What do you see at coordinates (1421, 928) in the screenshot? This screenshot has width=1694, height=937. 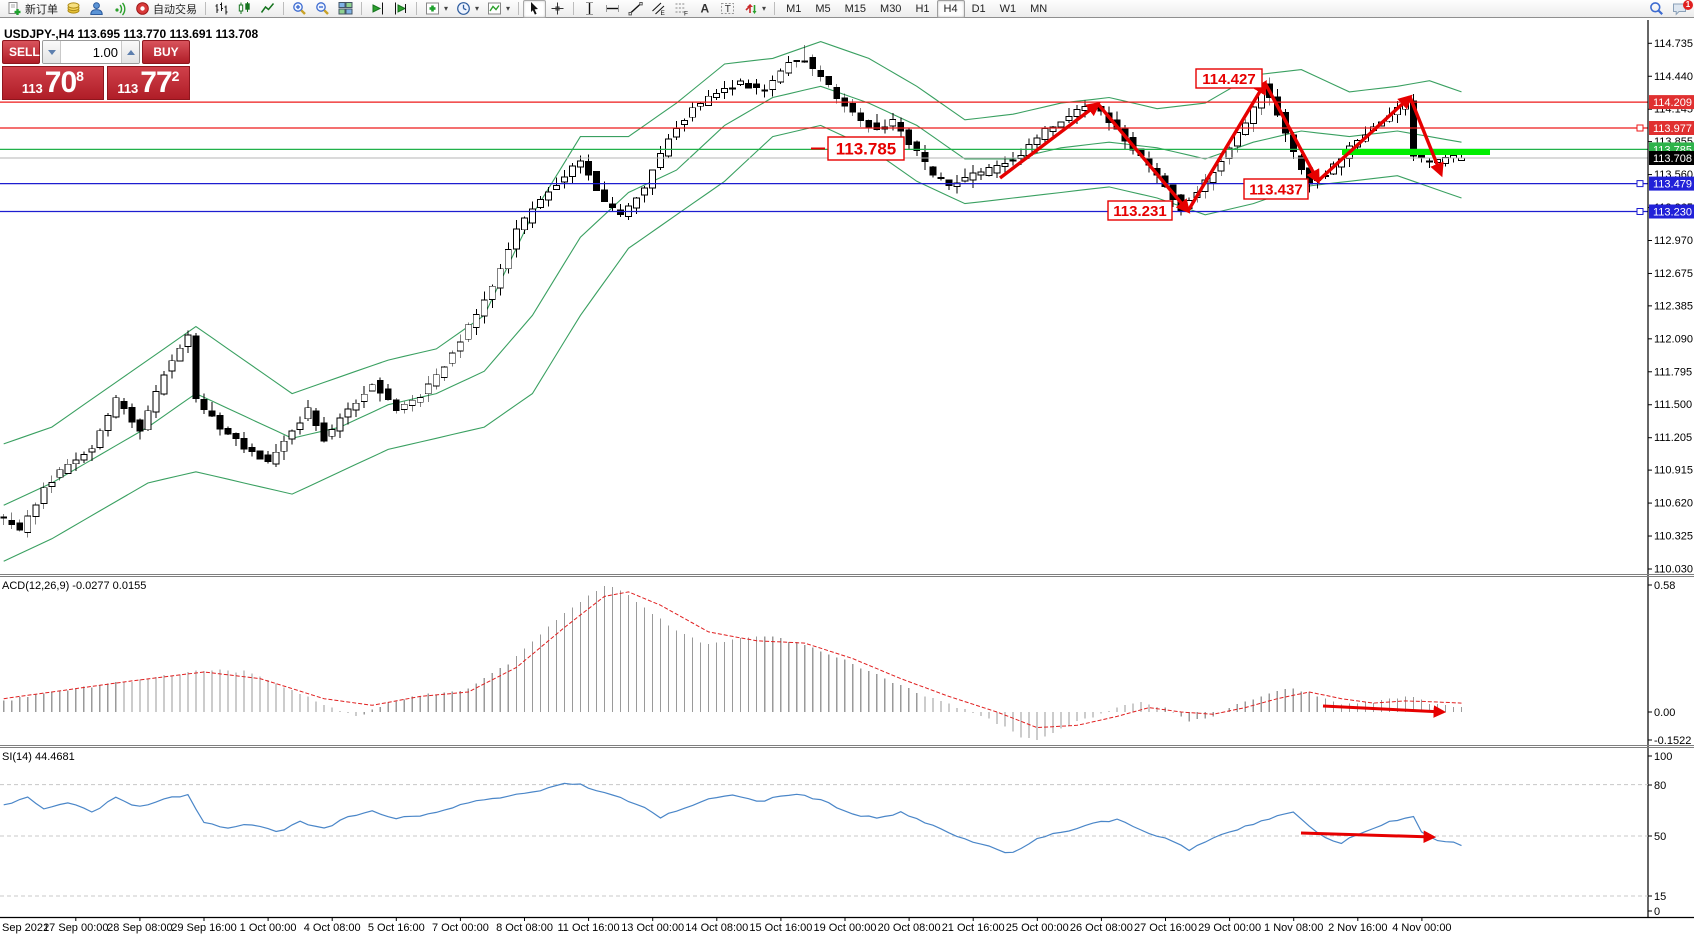 I see `svg-text: 4 Nov 00:00` at bounding box center [1421, 928].